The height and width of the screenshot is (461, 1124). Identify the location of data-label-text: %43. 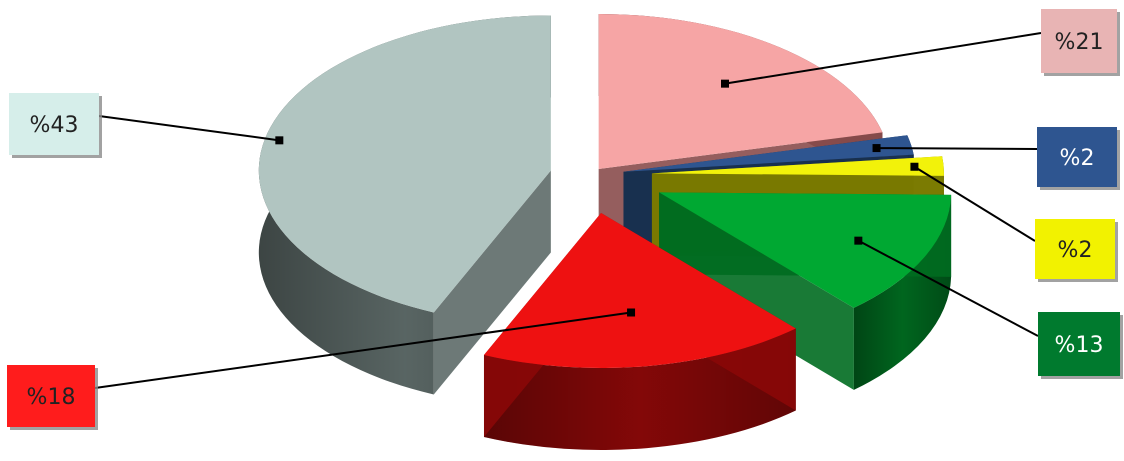
(54, 125).